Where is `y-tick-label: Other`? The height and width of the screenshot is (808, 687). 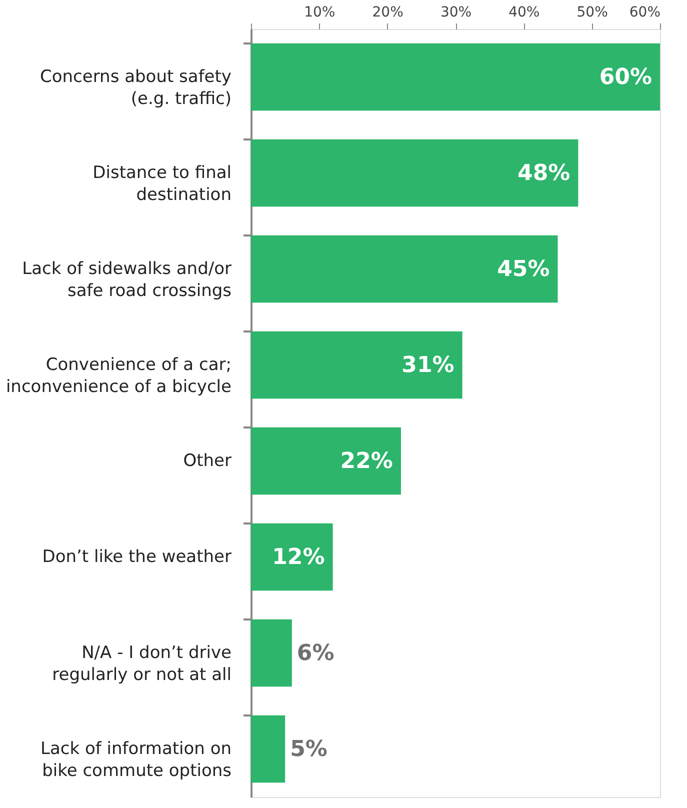 y-tick-label: Other is located at coordinates (207, 461).